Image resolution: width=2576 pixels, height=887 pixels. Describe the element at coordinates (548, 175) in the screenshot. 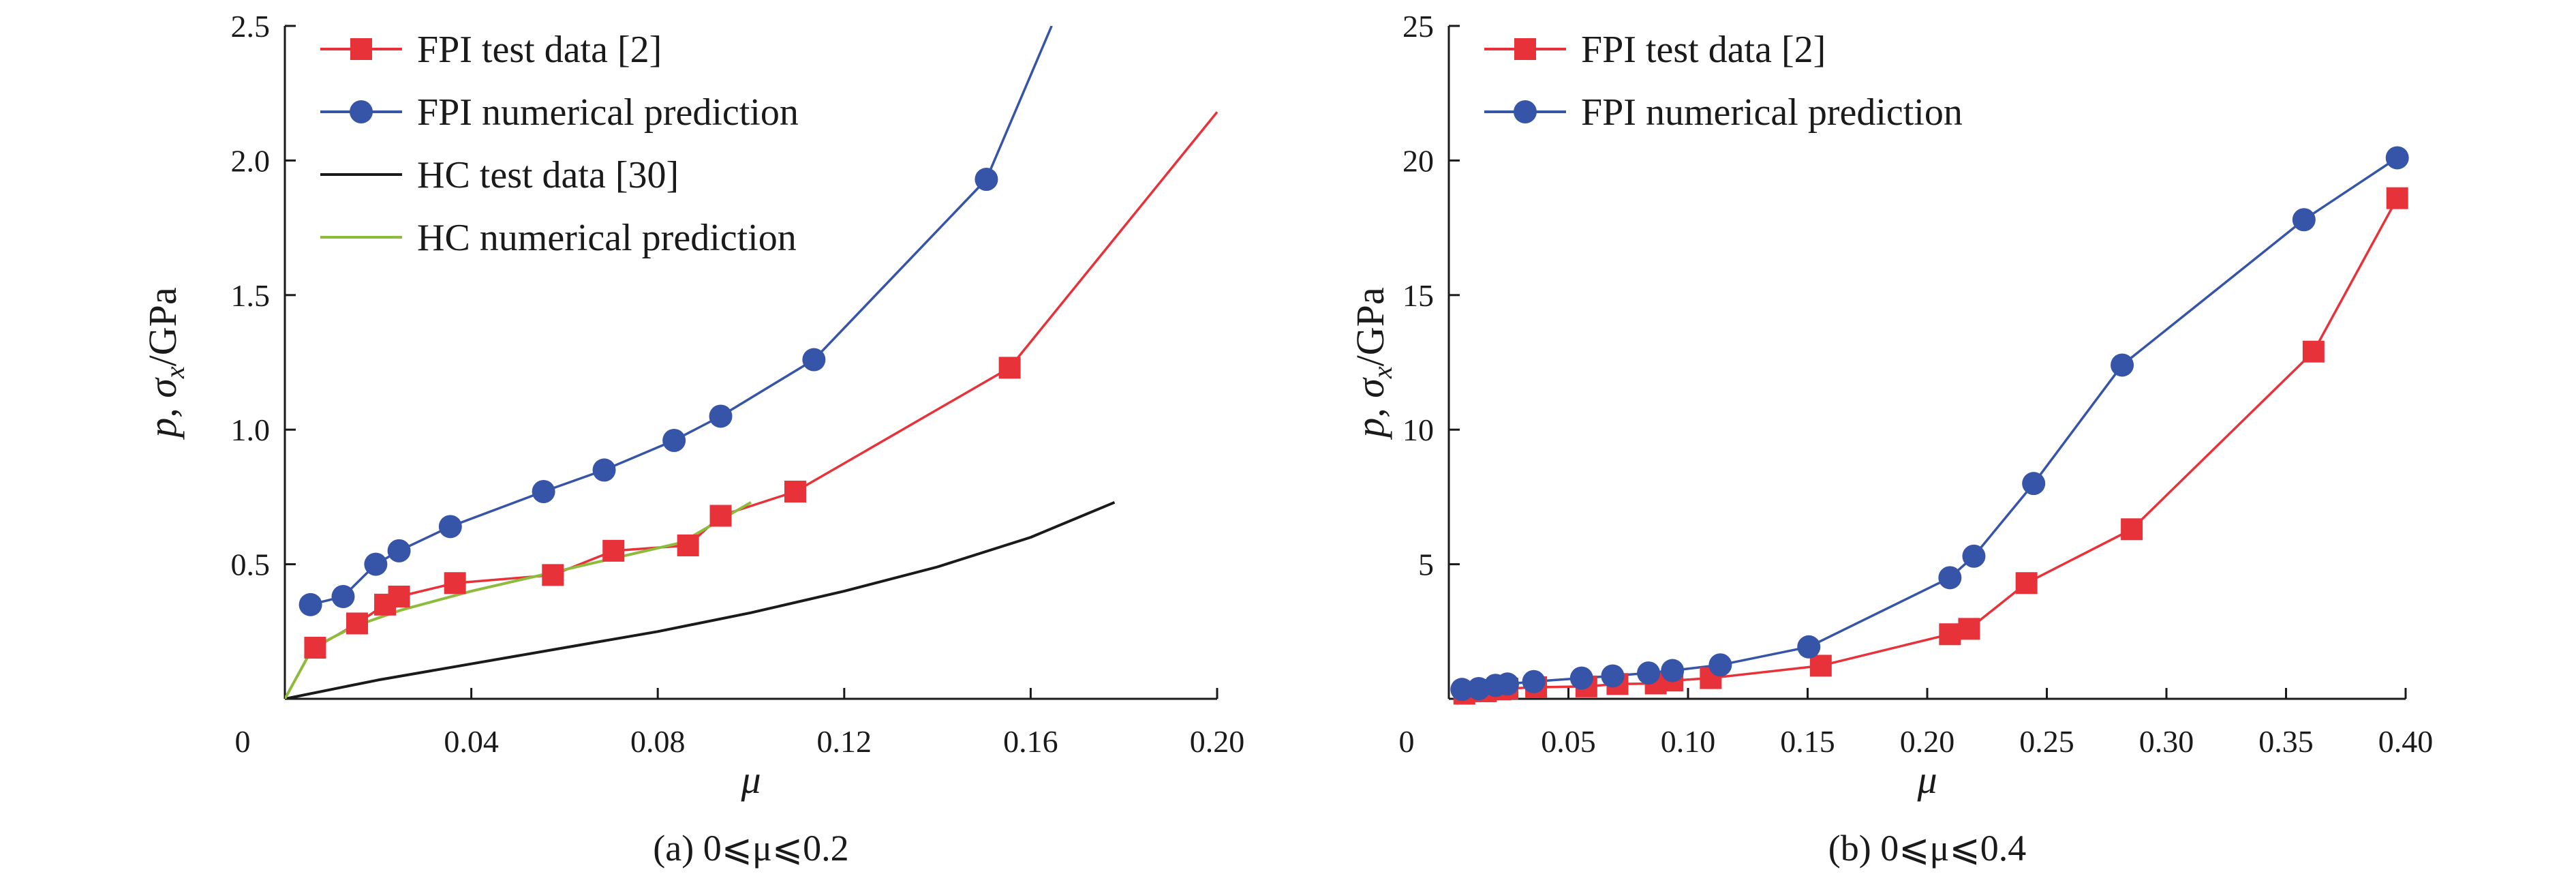

I see `legend-label: HC test data [30]` at that location.